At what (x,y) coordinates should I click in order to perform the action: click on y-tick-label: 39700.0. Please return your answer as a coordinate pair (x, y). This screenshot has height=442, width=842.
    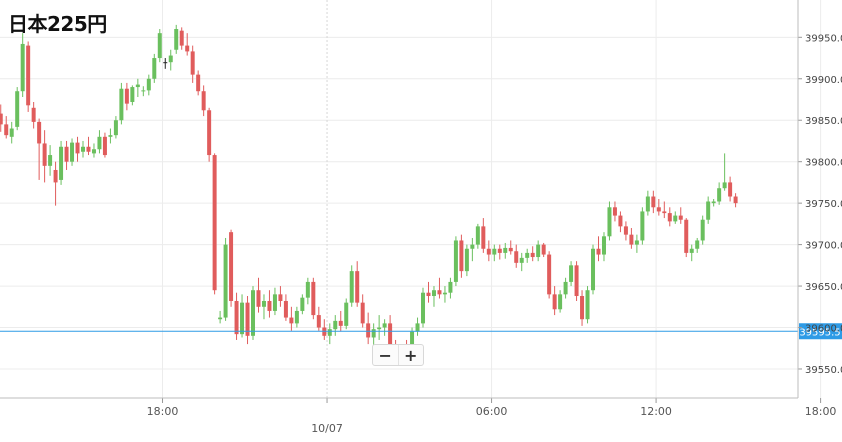
    Looking at the image, I should click on (823, 246).